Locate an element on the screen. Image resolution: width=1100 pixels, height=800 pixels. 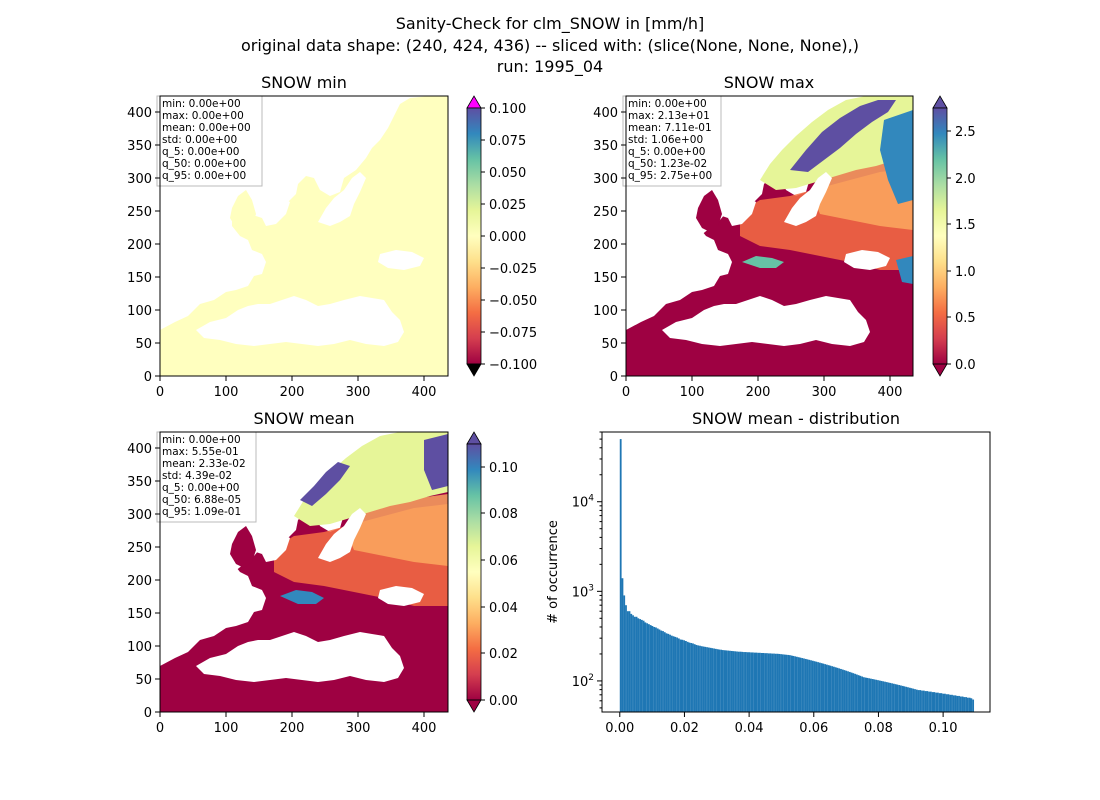
british-isles is located at coordinates (243, 547).